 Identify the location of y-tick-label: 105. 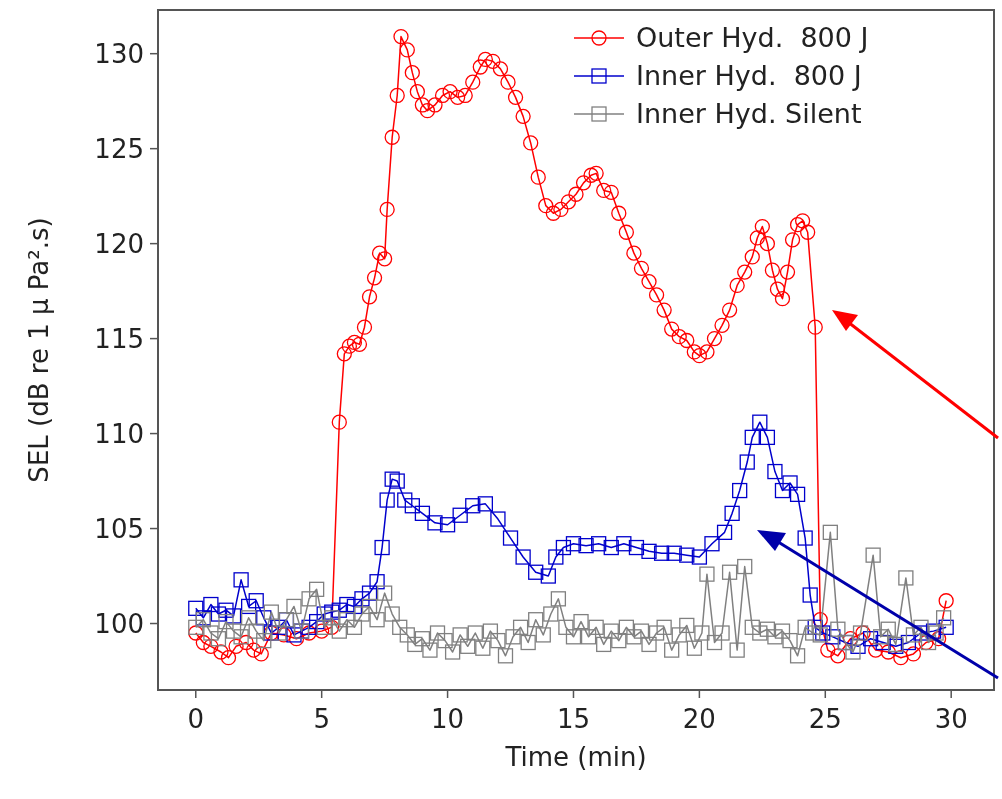
(119, 528).